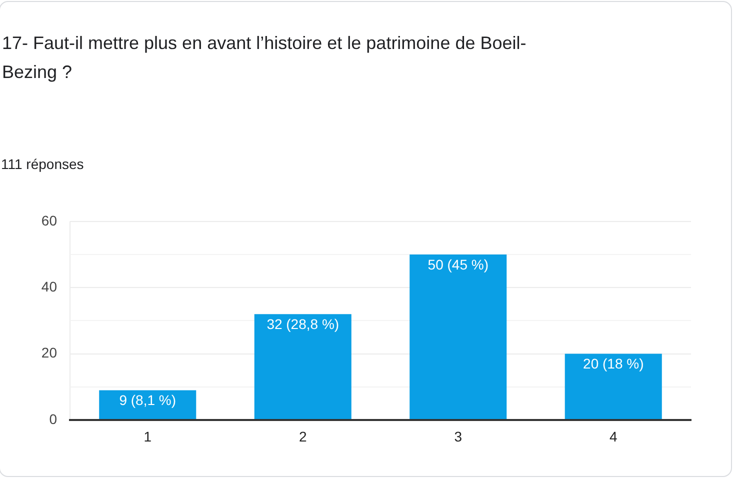 This screenshot has height=481, width=735. Describe the element at coordinates (265, 58) in the screenshot. I see `chart-title: 17- Faut-il mettre plus en avant l’histoire et le patrimoine de Boeil-Bezing ?` at that location.